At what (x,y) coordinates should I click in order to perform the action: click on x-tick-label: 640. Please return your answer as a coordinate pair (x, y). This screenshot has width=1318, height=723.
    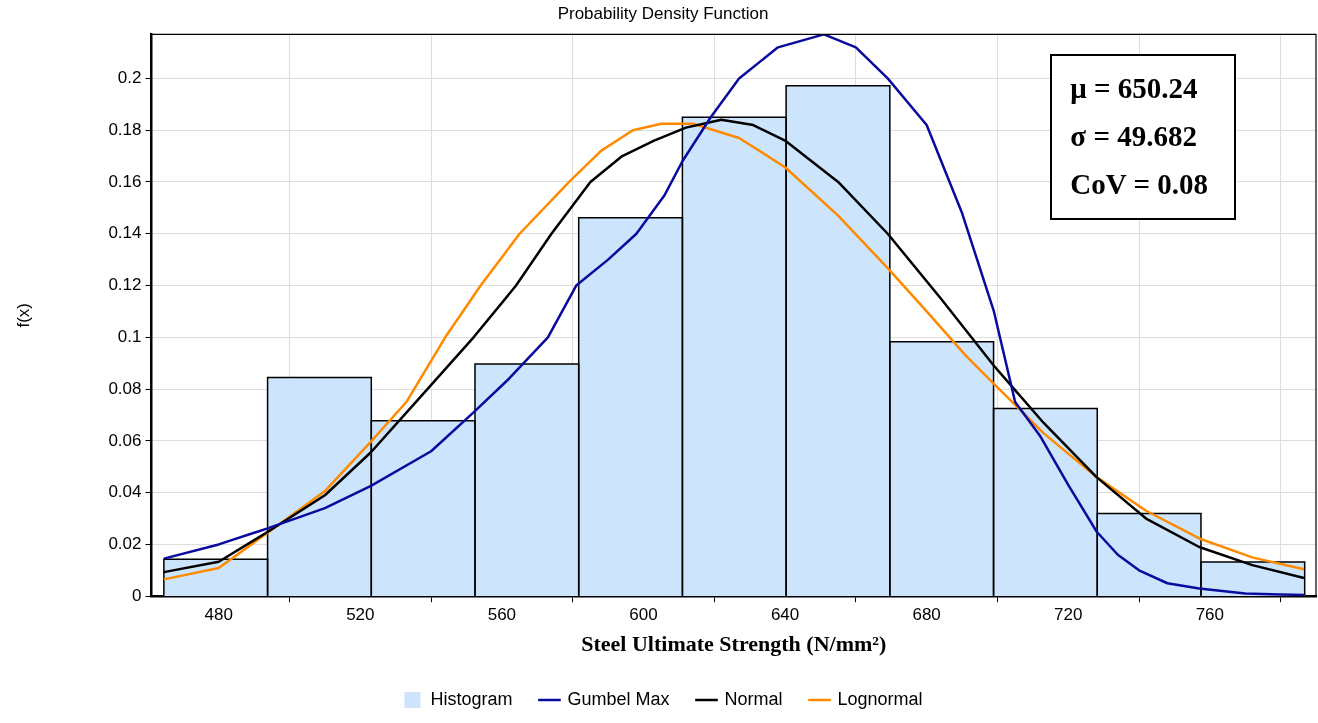
    Looking at the image, I should click on (785, 615).